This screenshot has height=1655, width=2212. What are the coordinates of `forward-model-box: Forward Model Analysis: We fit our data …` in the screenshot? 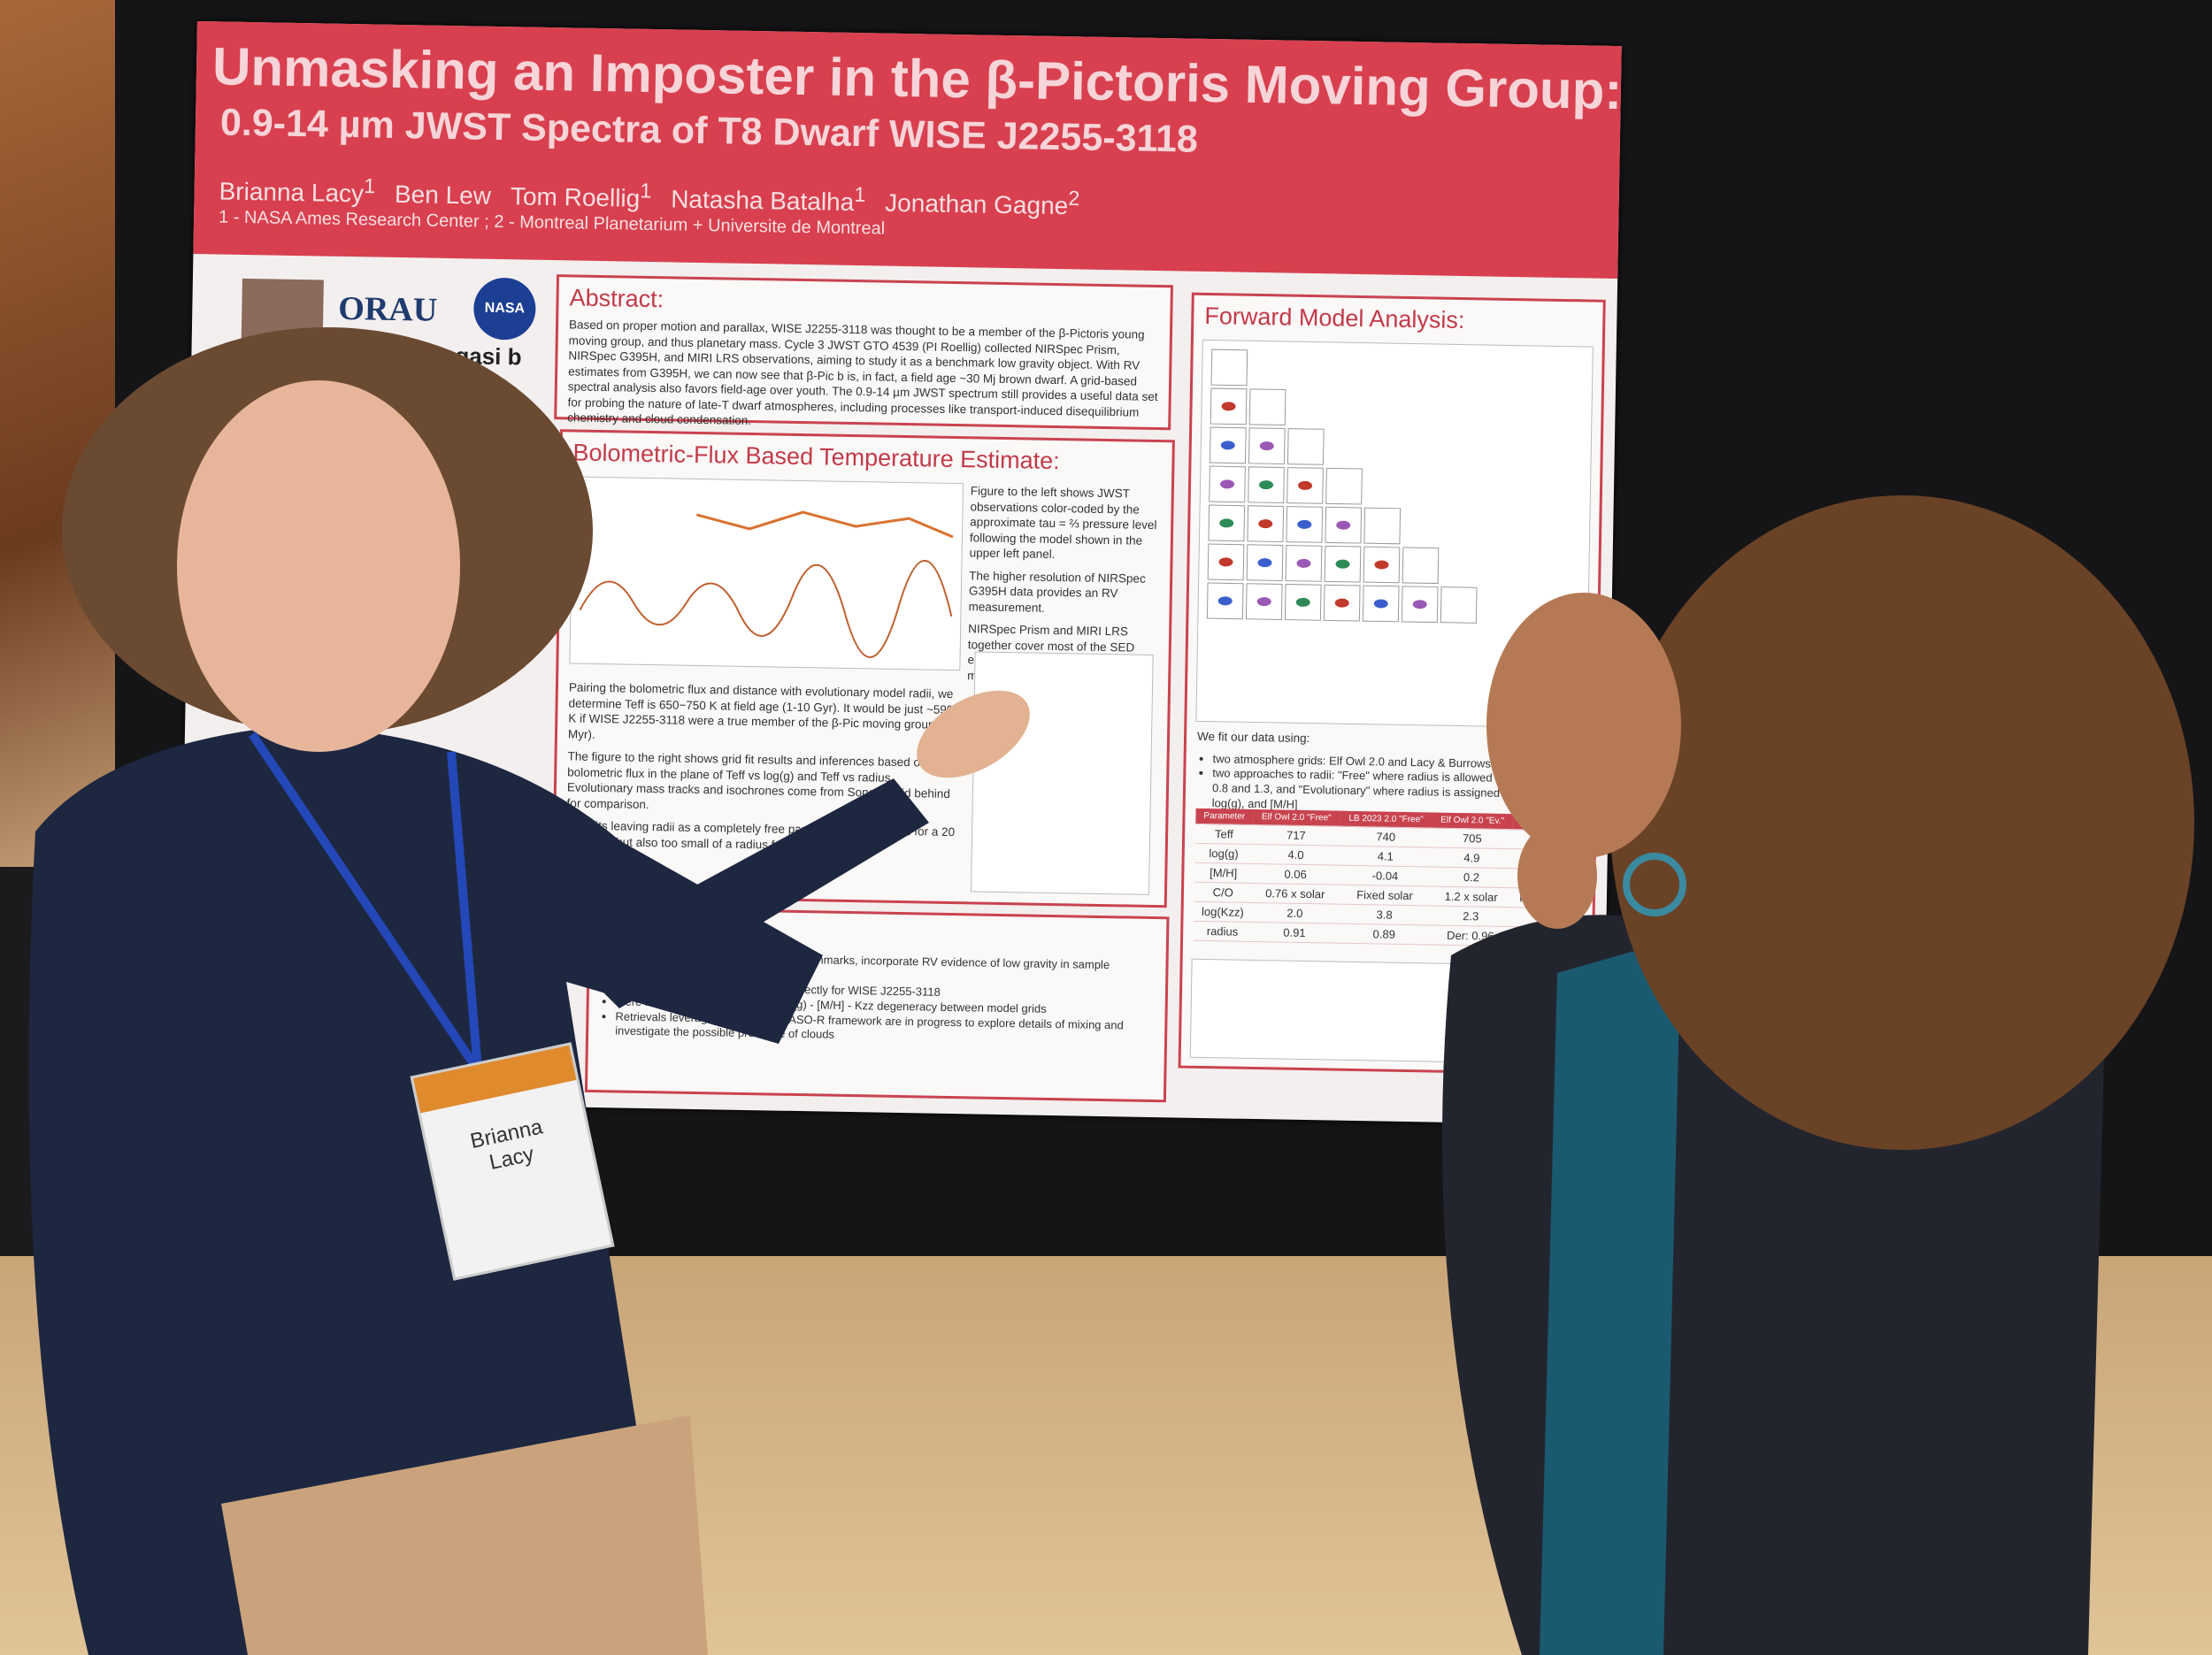 It's located at (1392, 684).